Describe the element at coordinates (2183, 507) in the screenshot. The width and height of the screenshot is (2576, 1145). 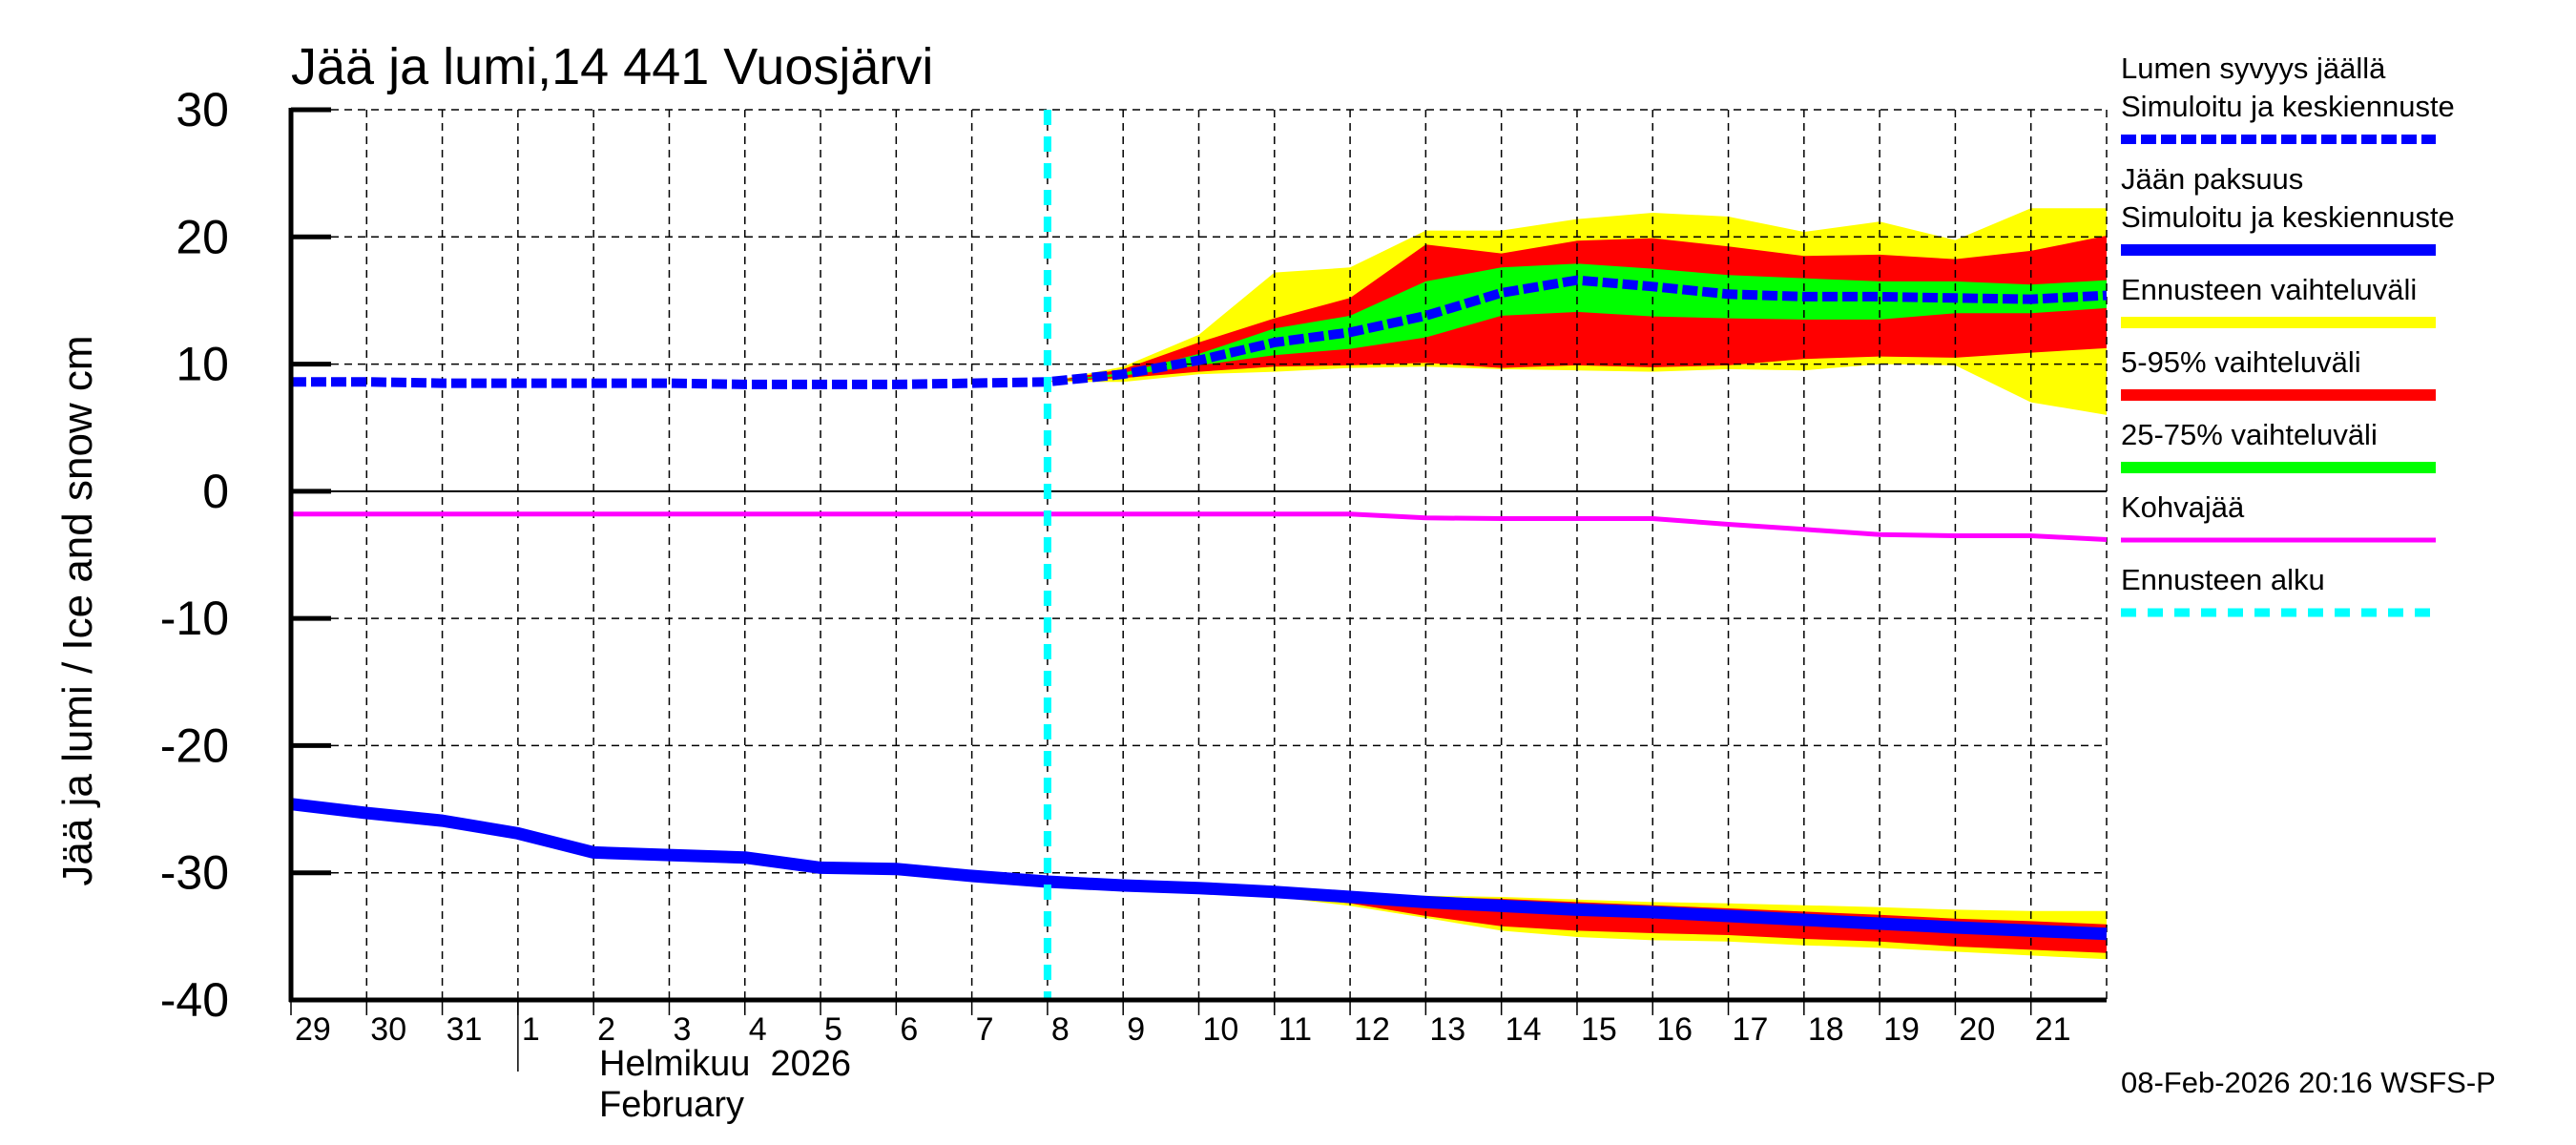
I see `legend-label: Kohvajää` at that location.